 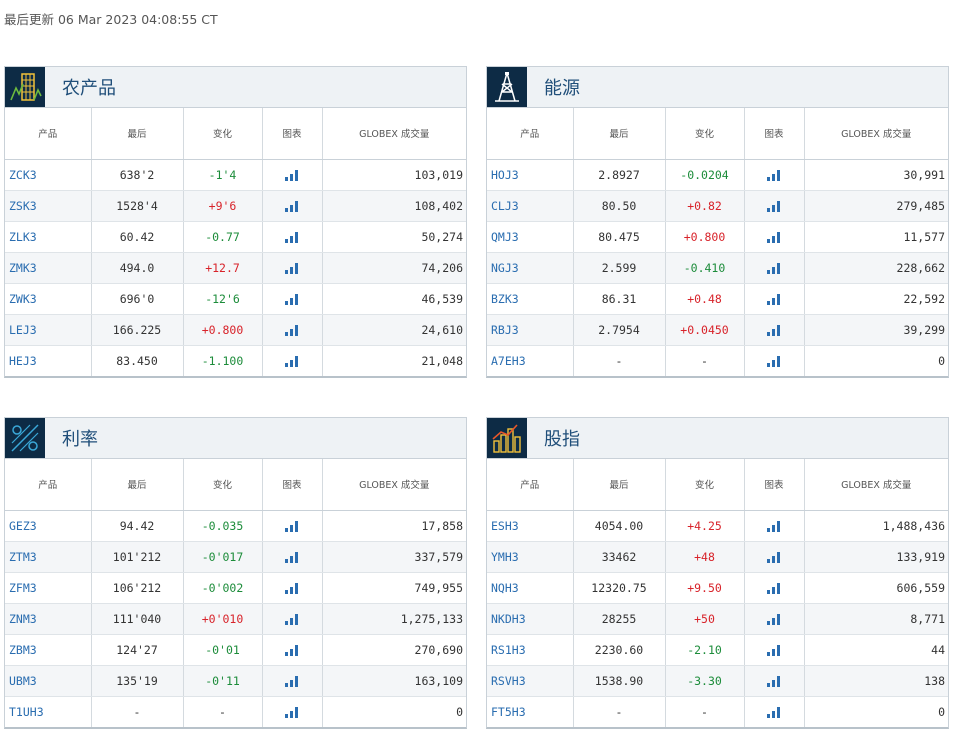 I want to click on table-header-row: 产品 最后 变化 图表 GLOBEX 成交量, so click(x=235, y=485).